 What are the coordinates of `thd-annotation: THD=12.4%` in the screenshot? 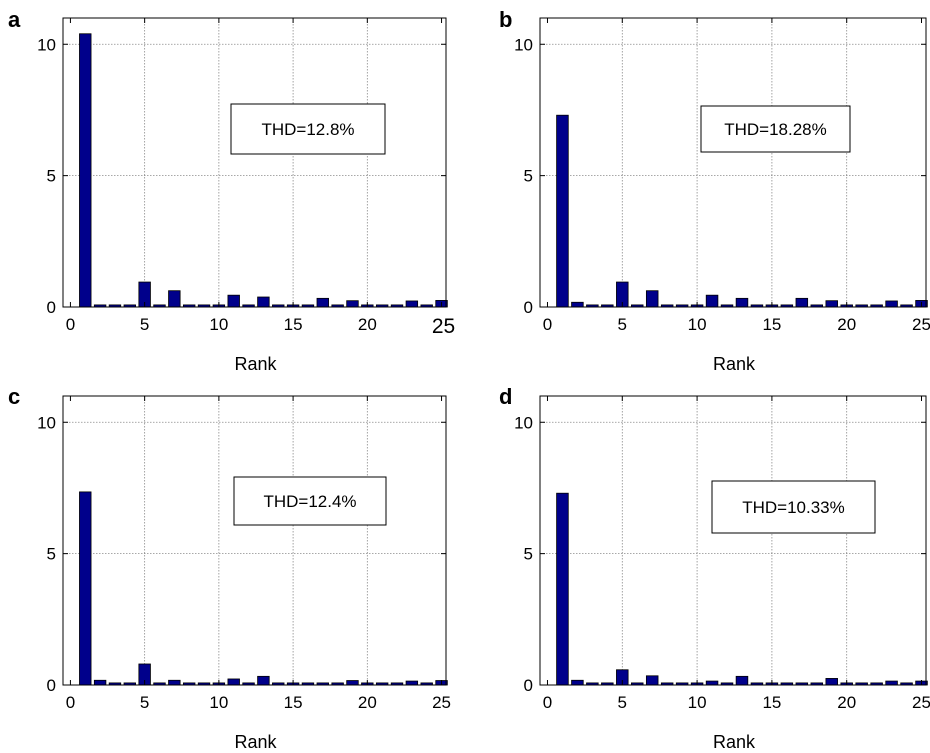 It's located at (309, 501).